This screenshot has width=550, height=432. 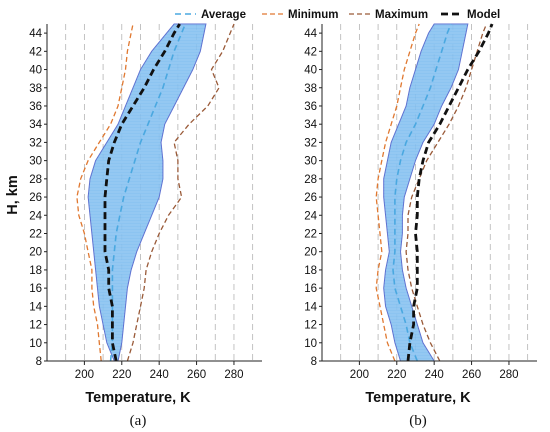 I want to click on legend-label-maximum: Maximum, so click(x=401, y=15).